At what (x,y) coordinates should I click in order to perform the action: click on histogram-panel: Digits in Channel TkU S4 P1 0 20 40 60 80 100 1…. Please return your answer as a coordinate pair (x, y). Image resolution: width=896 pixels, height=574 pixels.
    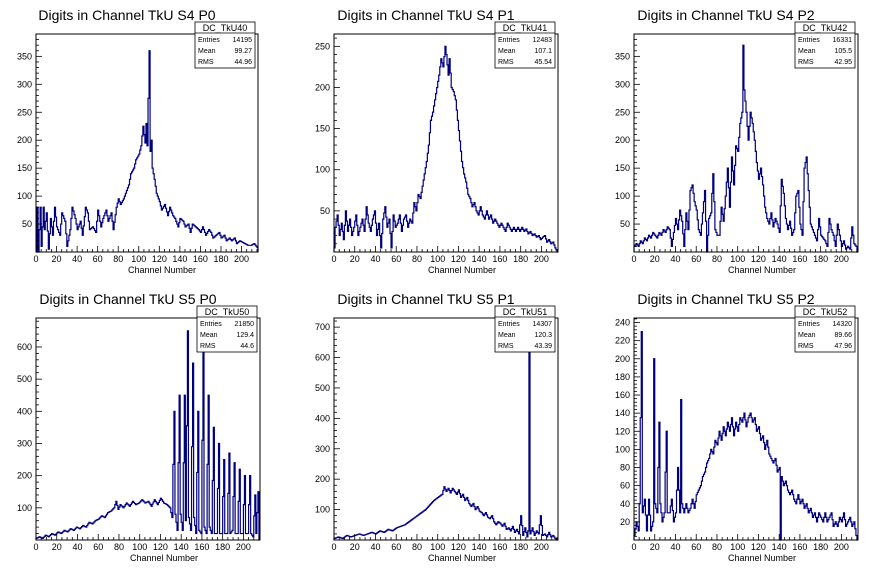
    Looking at the image, I should click on (437, 141).